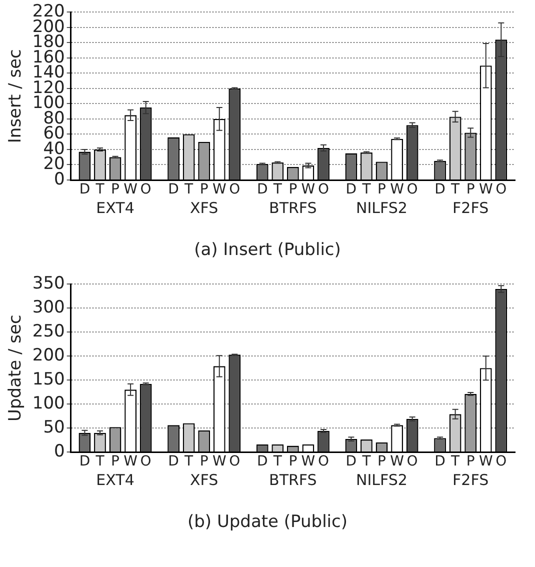  What do you see at coordinates (48, 332) in the screenshot?
I see `y-tick-label: 250` at bounding box center [48, 332].